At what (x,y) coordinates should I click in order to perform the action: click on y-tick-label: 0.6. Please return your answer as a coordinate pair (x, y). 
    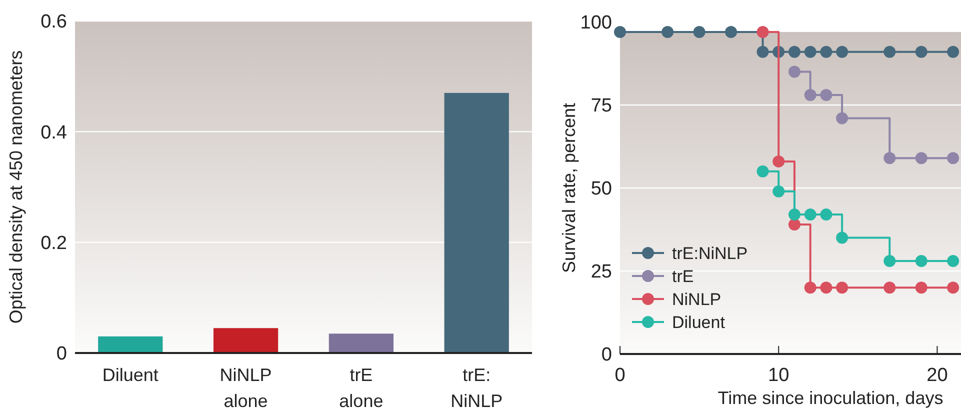
    Looking at the image, I should click on (53, 22).